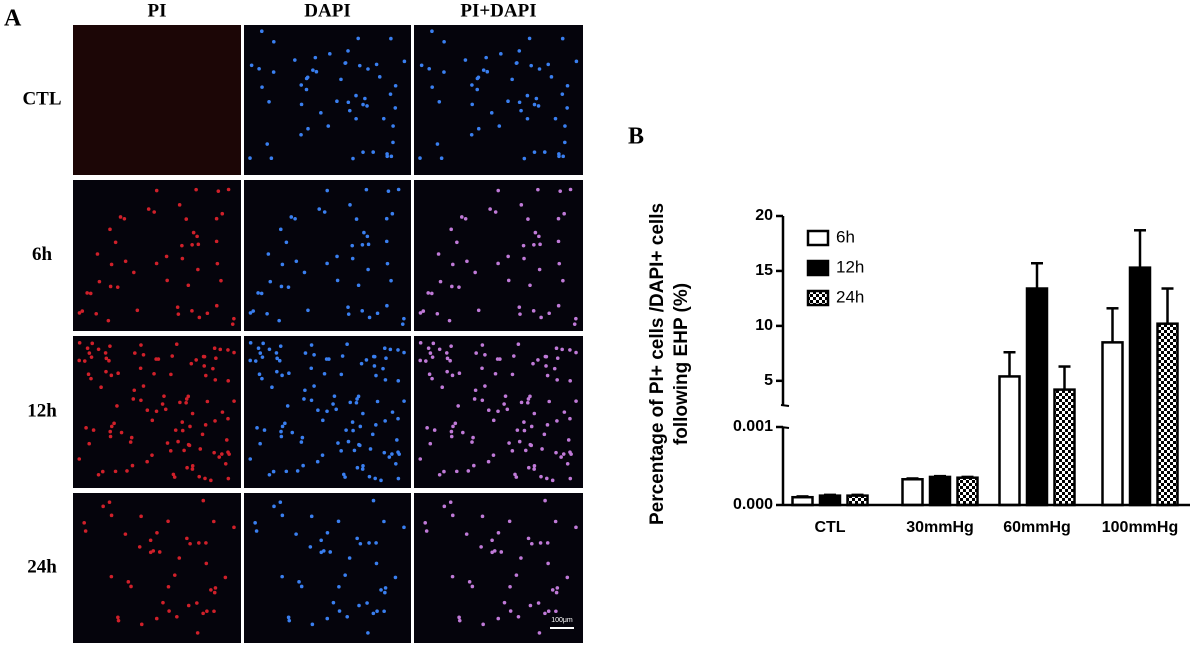 The image size is (1200, 650). What do you see at coordinates (657, 364) in the screenshot?
I see `y-axis-label: Percentage of PI+ cells /DAPI+ cells` at bounding box center [657, 364].